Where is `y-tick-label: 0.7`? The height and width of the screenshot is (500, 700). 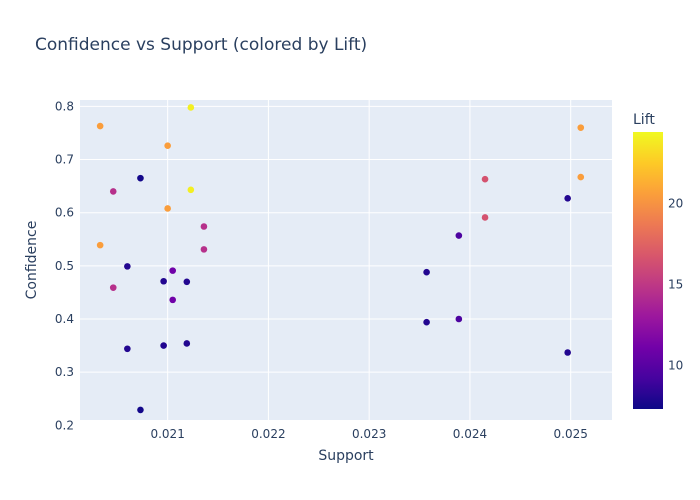 y-tick-label: 0.7 is located at coordinates (64, 160).